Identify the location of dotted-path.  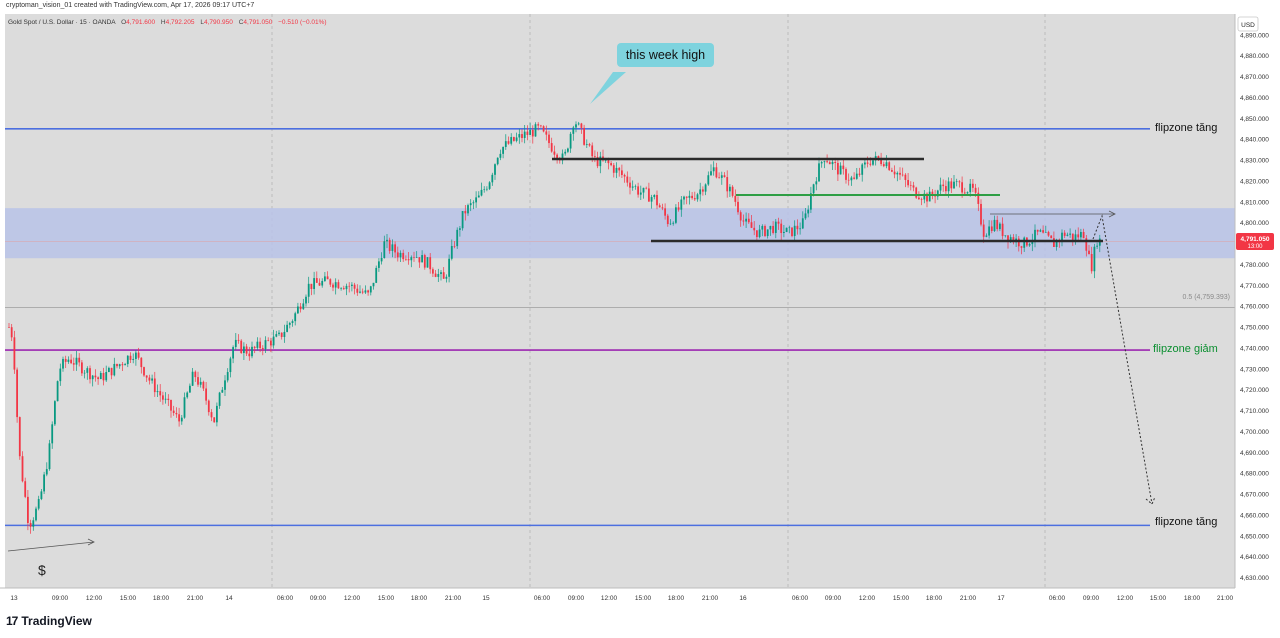
(1122, 359).